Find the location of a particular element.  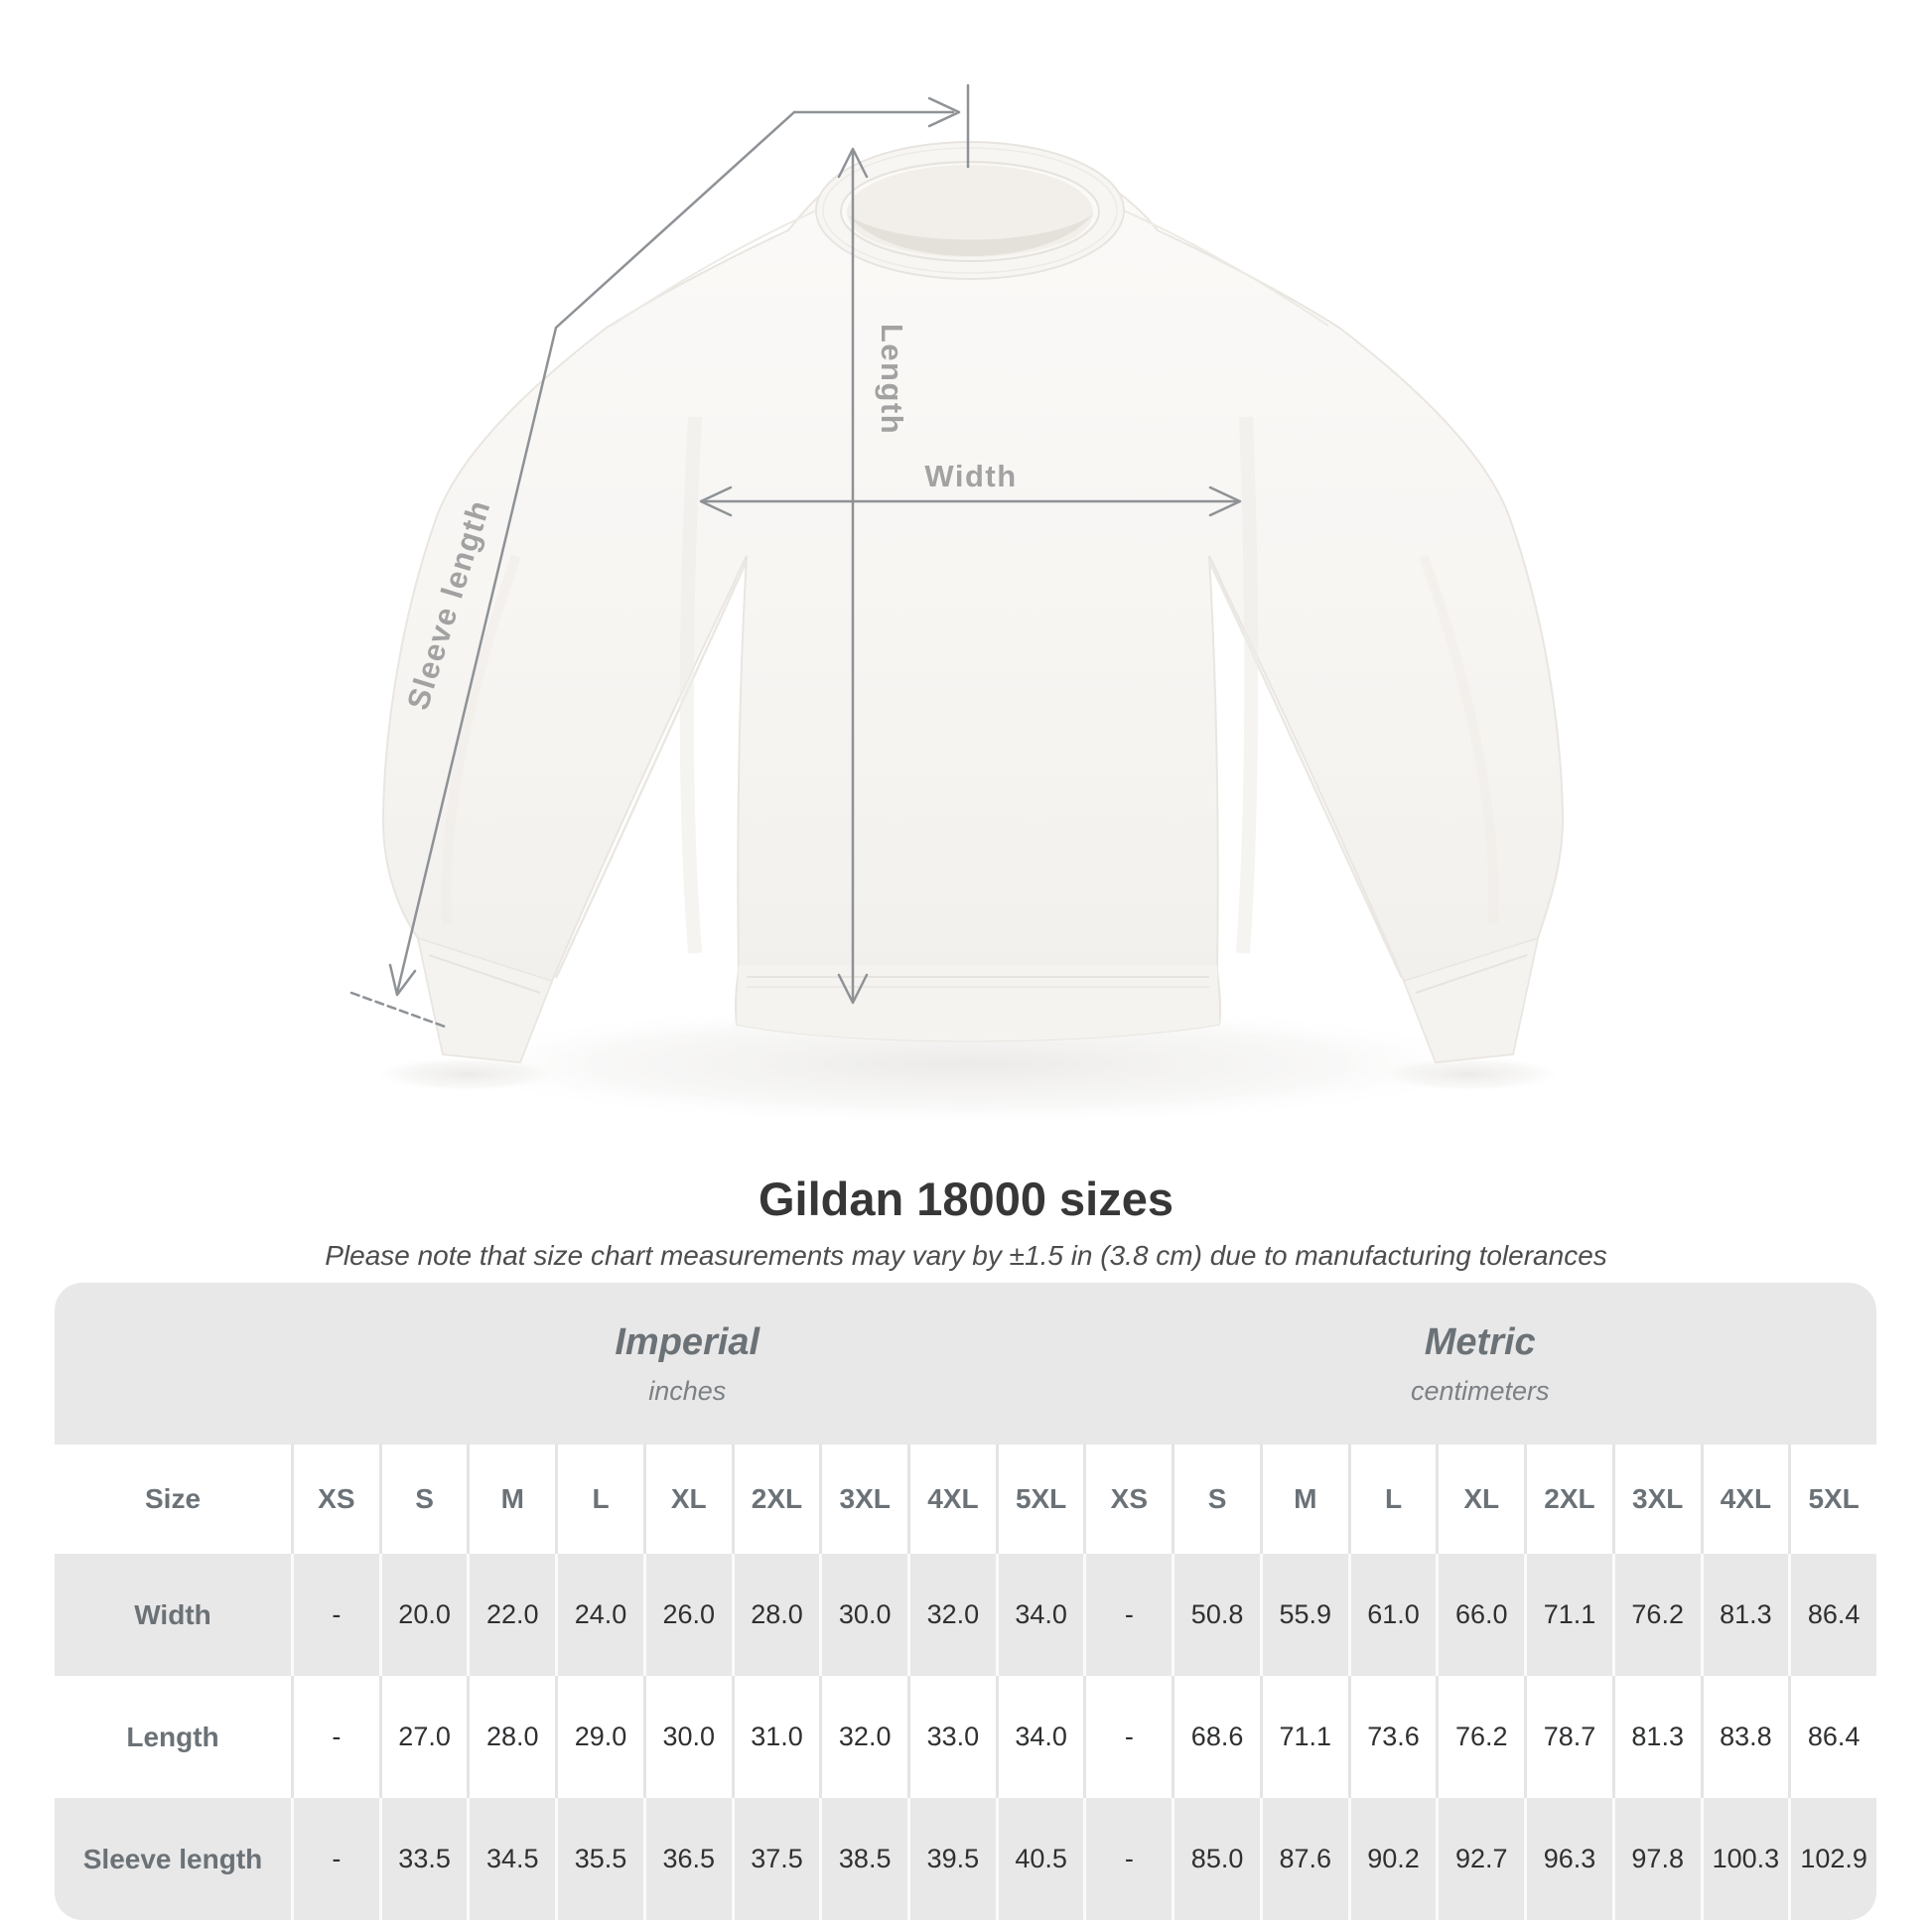

metric-label: Metric is located at coordinates (1480, 1342).